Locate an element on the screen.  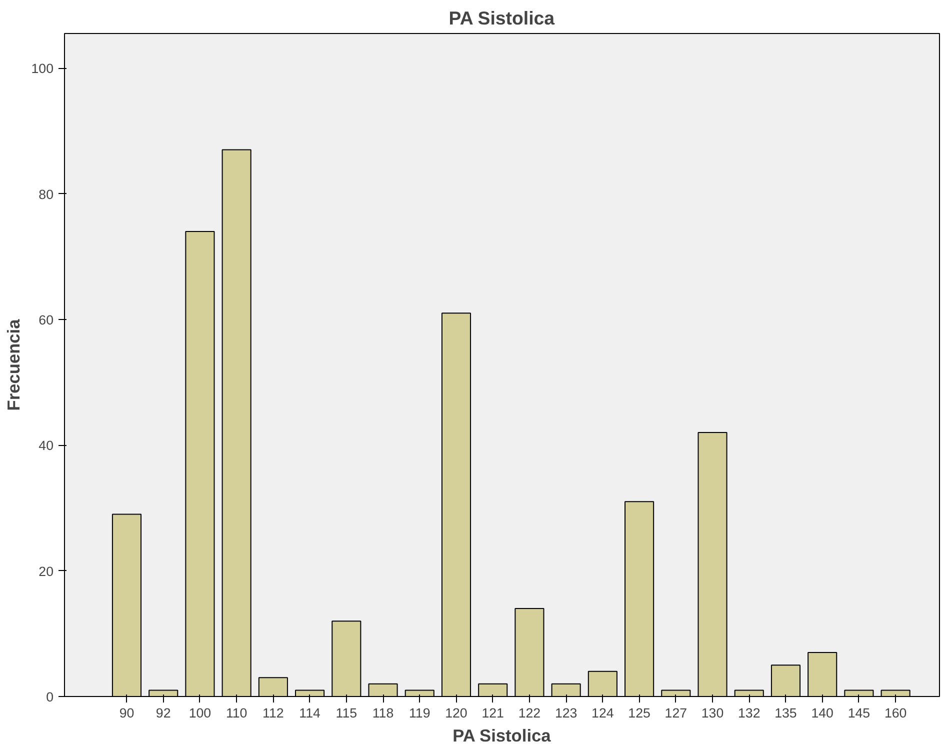
x-tick-label: 115 is located at coordinates (347, 713).